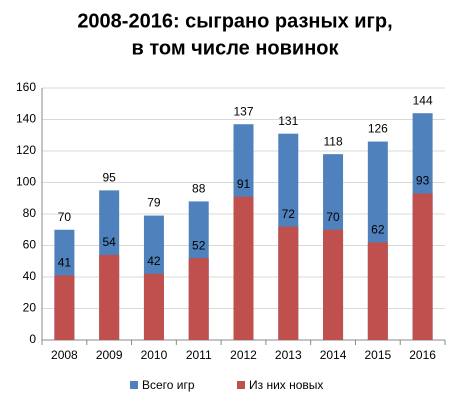  I want to click on x-tick-label: 2012, so click(243, 355).